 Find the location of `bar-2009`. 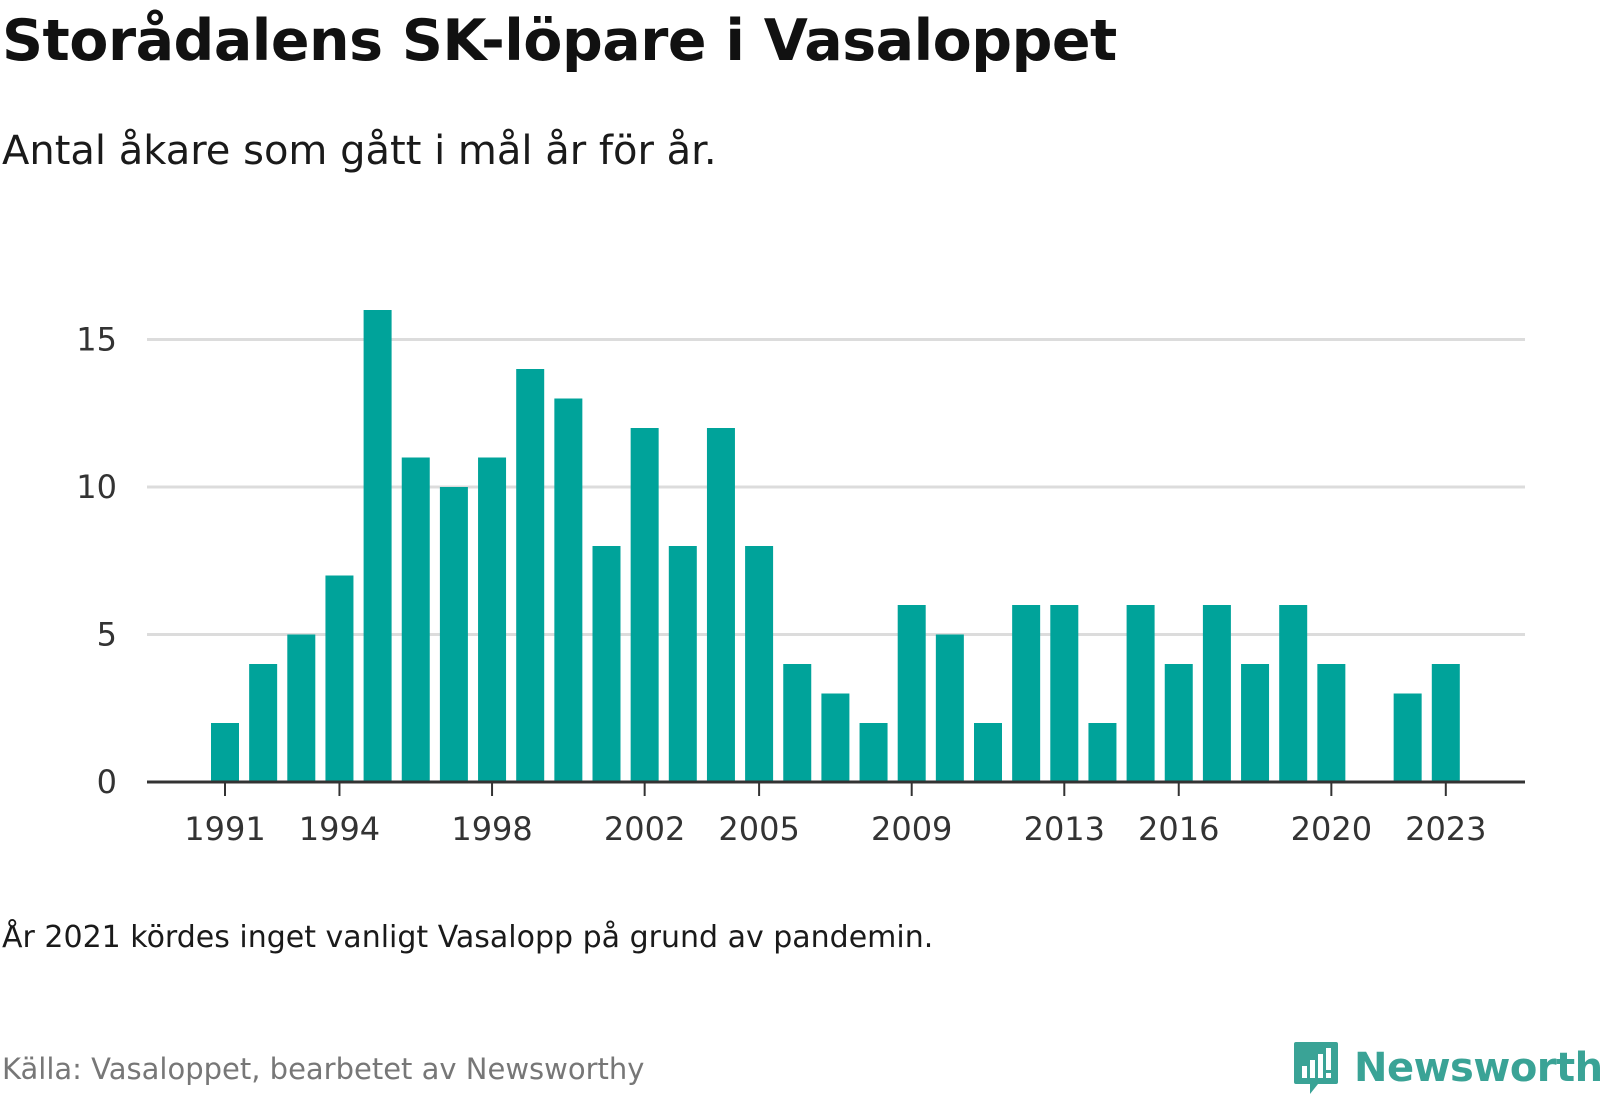

bar-2009 is located at coordinates (911, 693).